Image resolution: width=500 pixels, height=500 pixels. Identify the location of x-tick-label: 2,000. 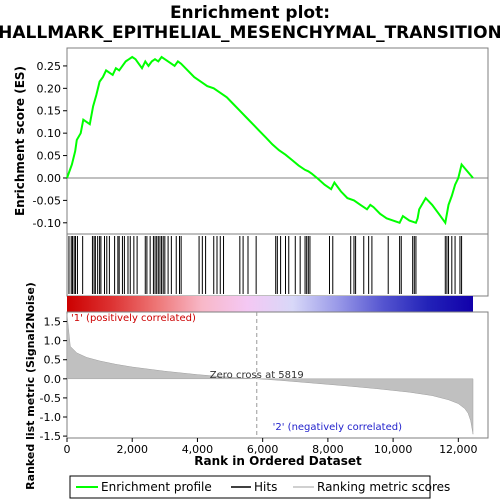
(132, 449).